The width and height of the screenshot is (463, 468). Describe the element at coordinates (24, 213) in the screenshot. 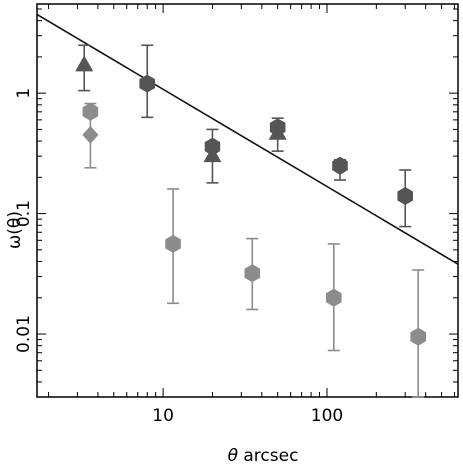

I see `y-tick-label: 0.1` at that location.